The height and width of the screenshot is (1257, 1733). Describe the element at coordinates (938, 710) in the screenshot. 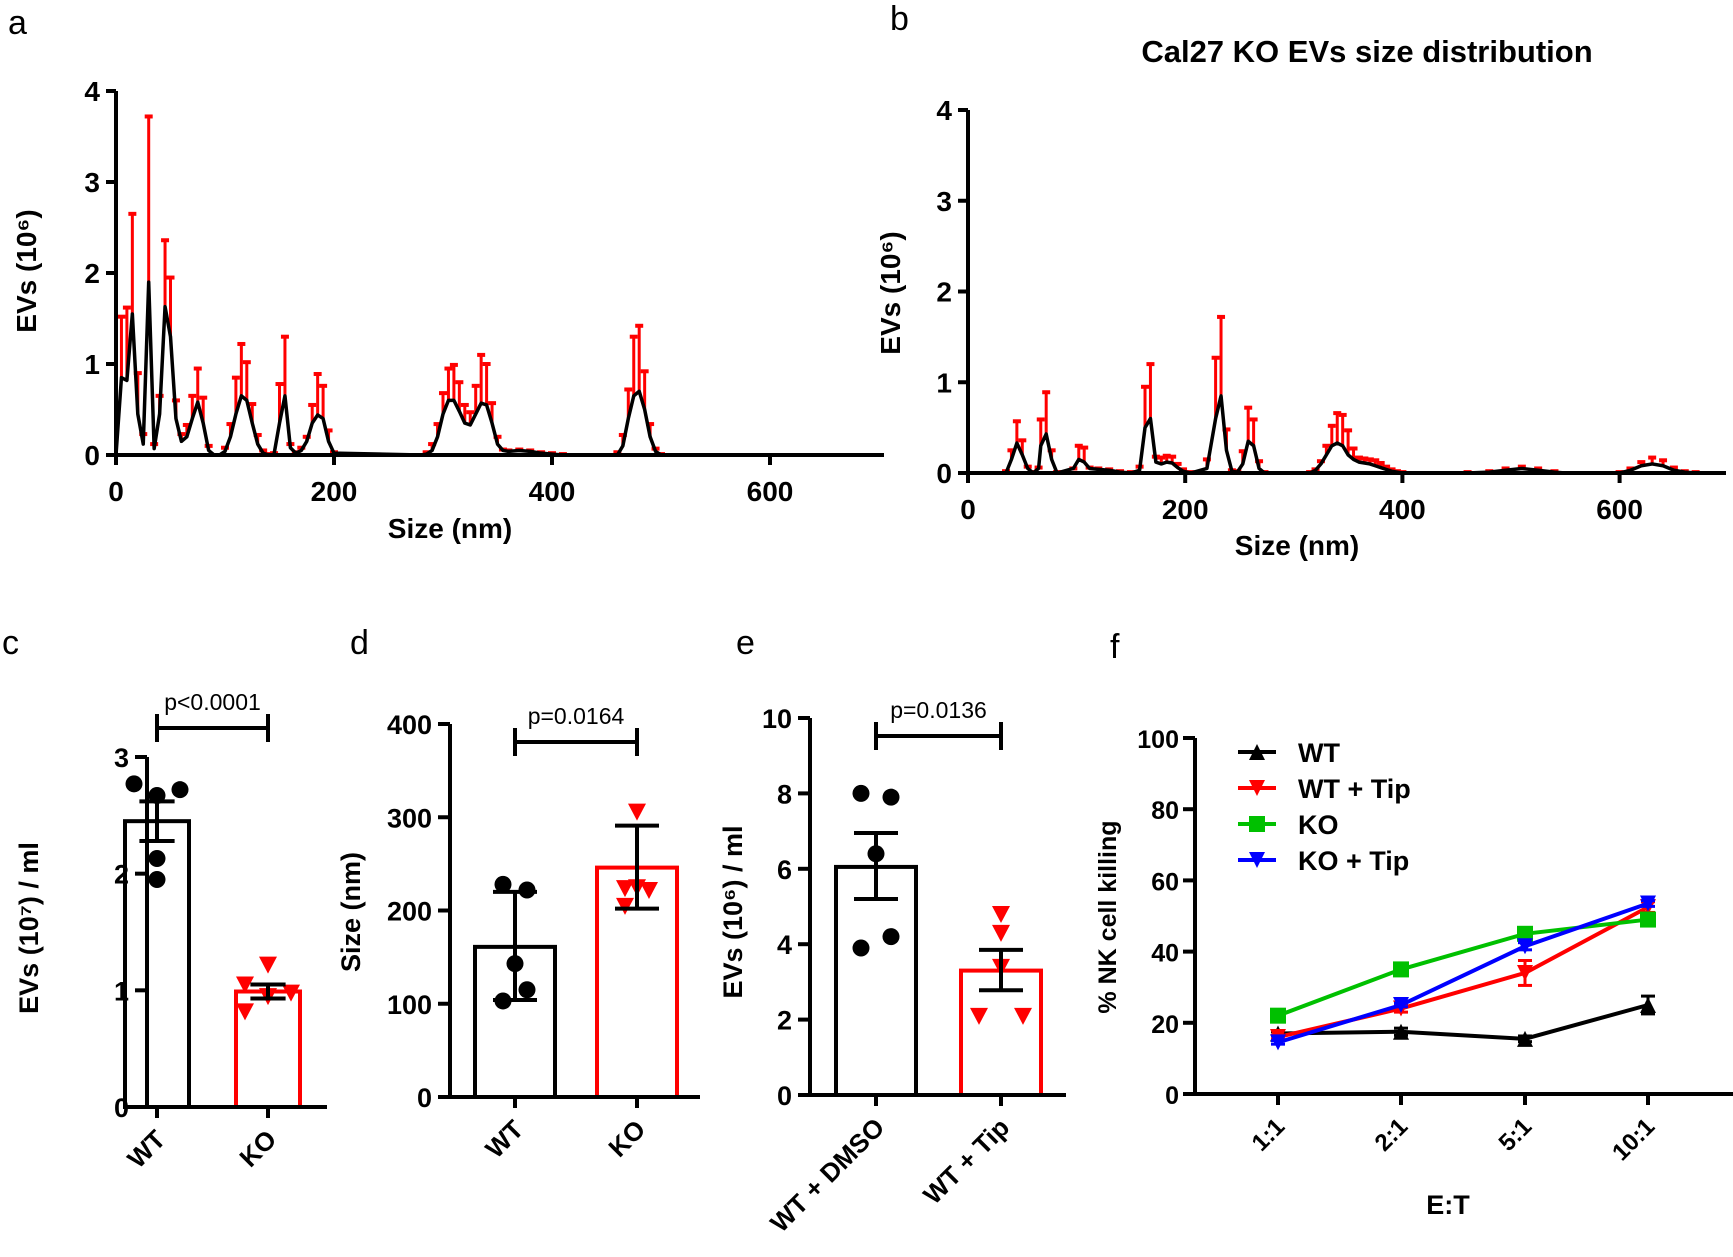

I see `p-value-label: p=0.0136` at that location.